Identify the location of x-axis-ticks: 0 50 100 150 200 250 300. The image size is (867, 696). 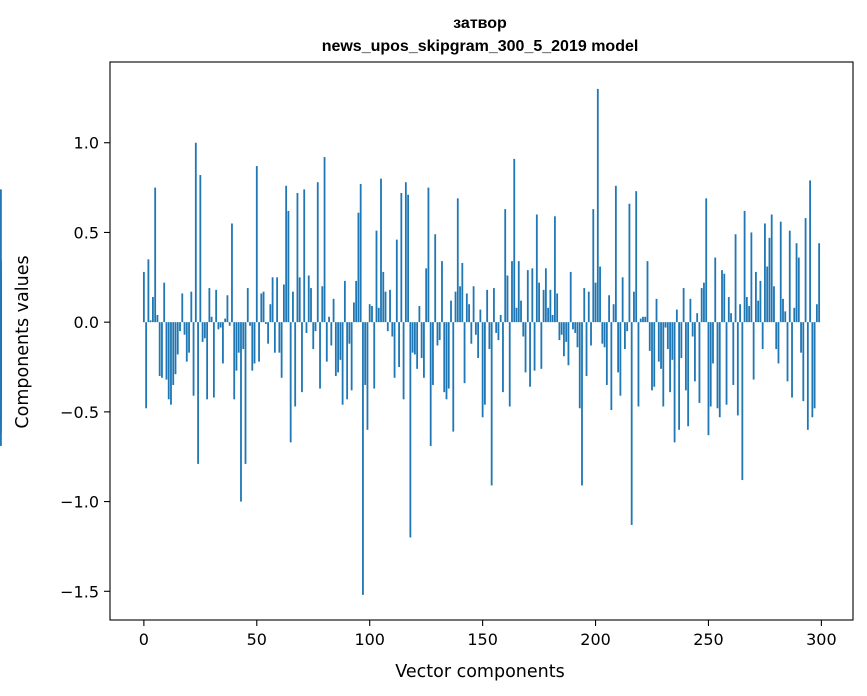
(488, 634).